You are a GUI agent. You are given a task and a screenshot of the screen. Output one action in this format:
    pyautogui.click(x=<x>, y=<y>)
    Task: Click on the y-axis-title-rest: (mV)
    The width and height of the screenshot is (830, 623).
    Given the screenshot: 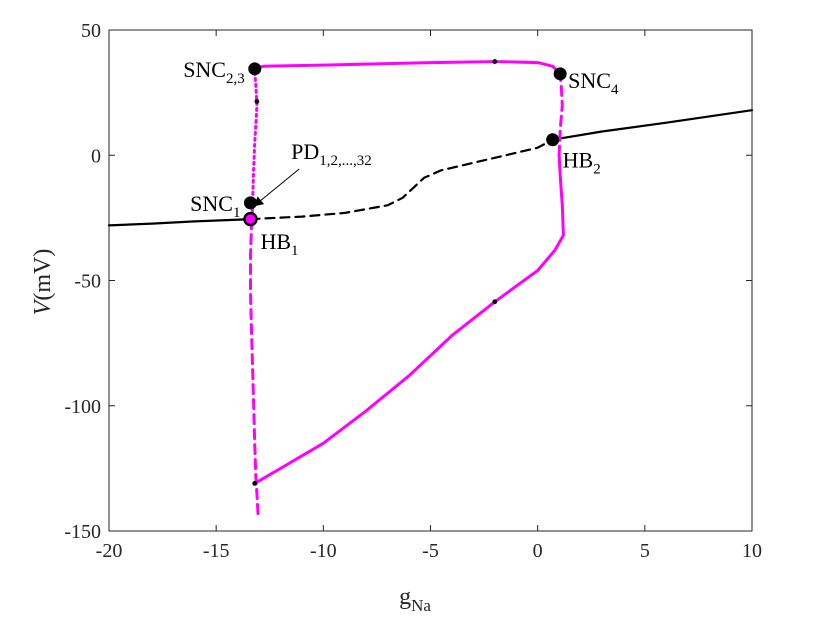 What is the action you would take?
    pyautogui.click(x=43, y=275)
    